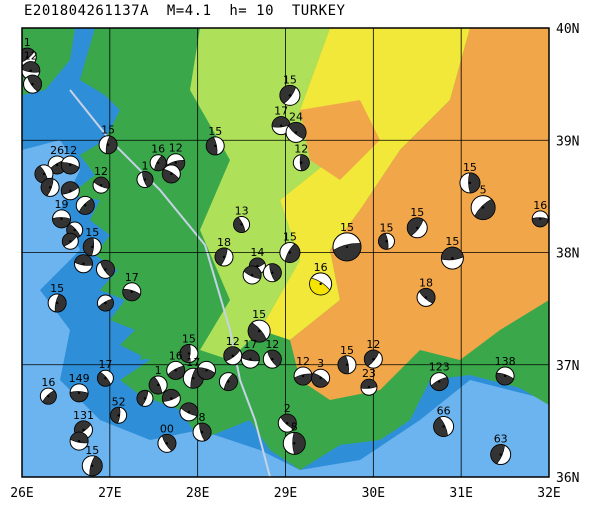  I want to click on depth-label: 63, so click(501, 439).